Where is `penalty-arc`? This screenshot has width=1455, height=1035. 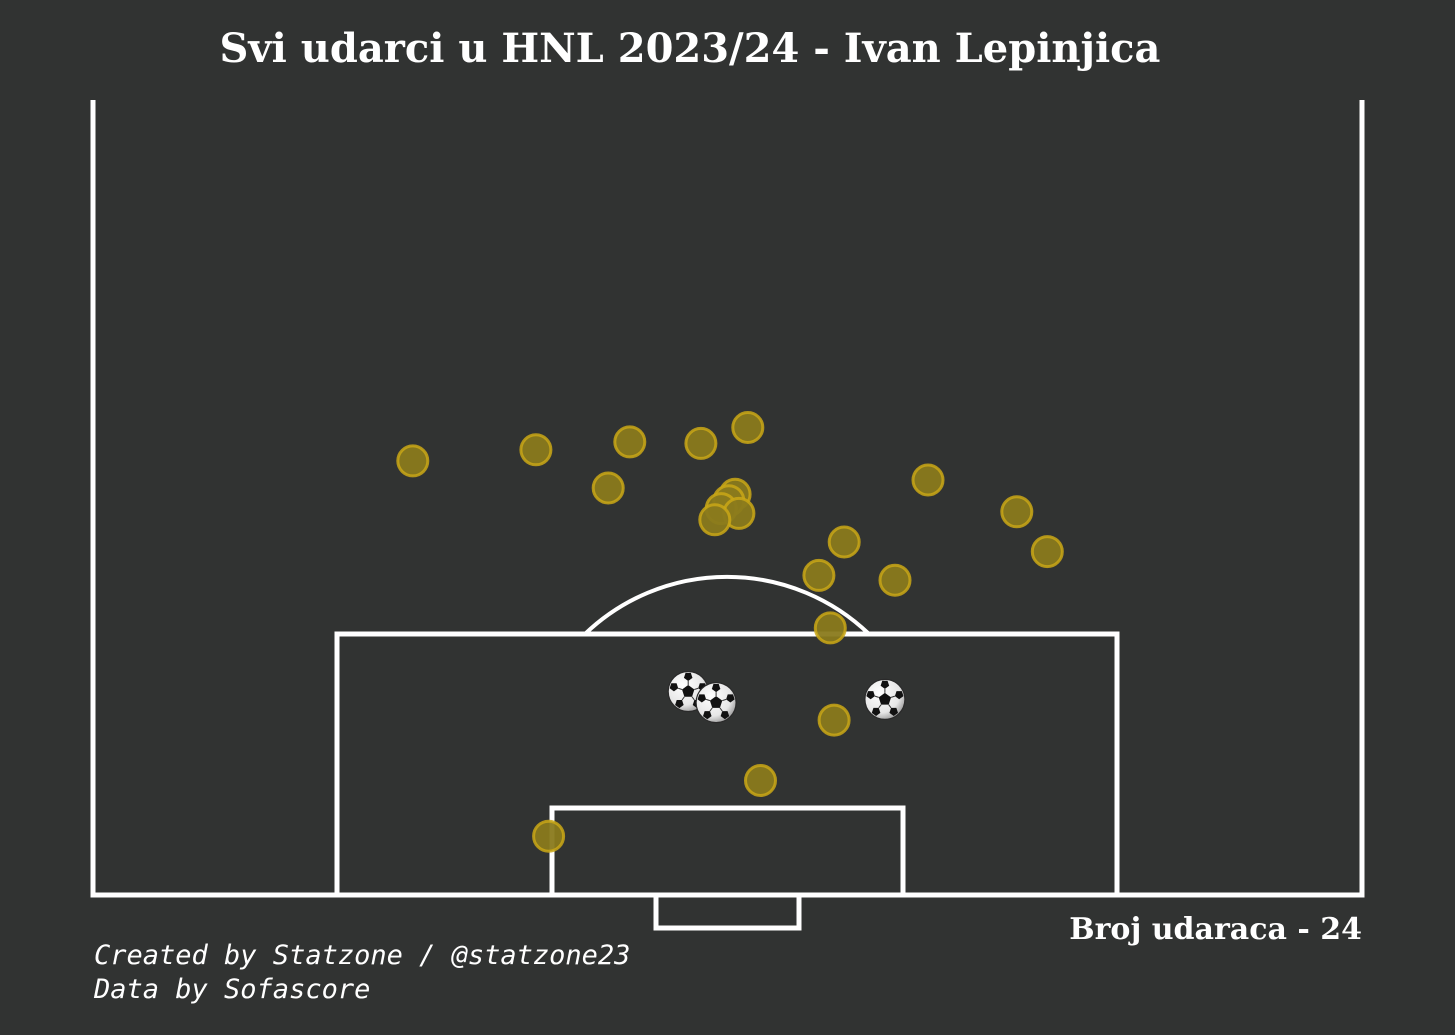 penalty-arc is located at coordinates (727, 605).